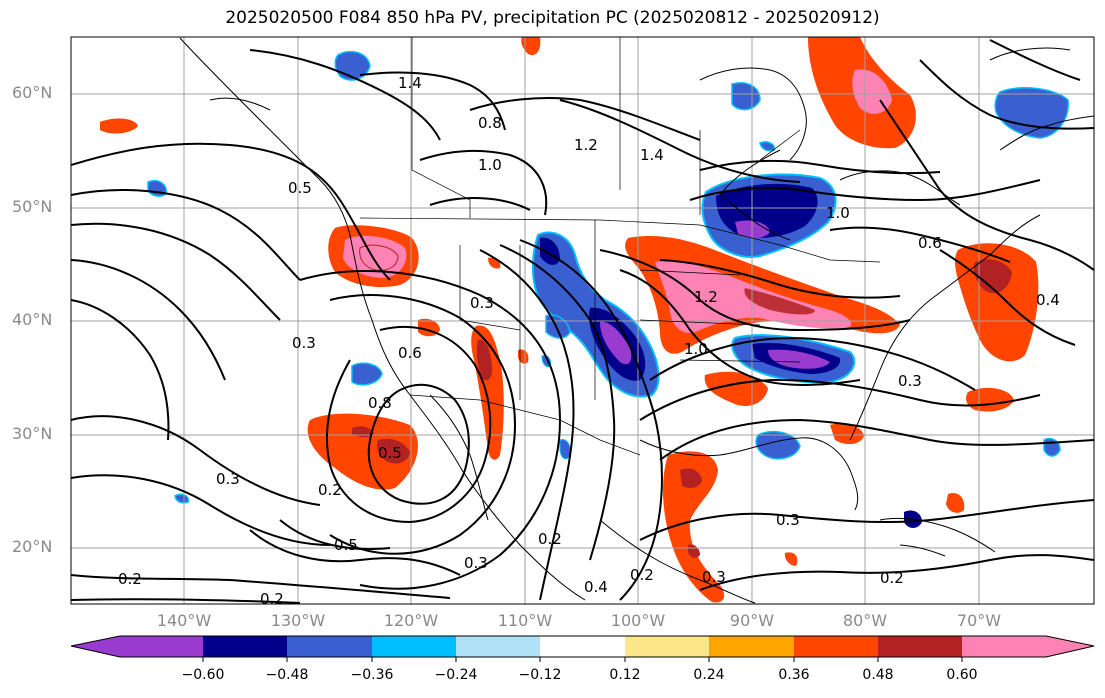 The image size is (1105, 698). I want to click on colorbar-tick-label: 0.24, so click(709, 675).